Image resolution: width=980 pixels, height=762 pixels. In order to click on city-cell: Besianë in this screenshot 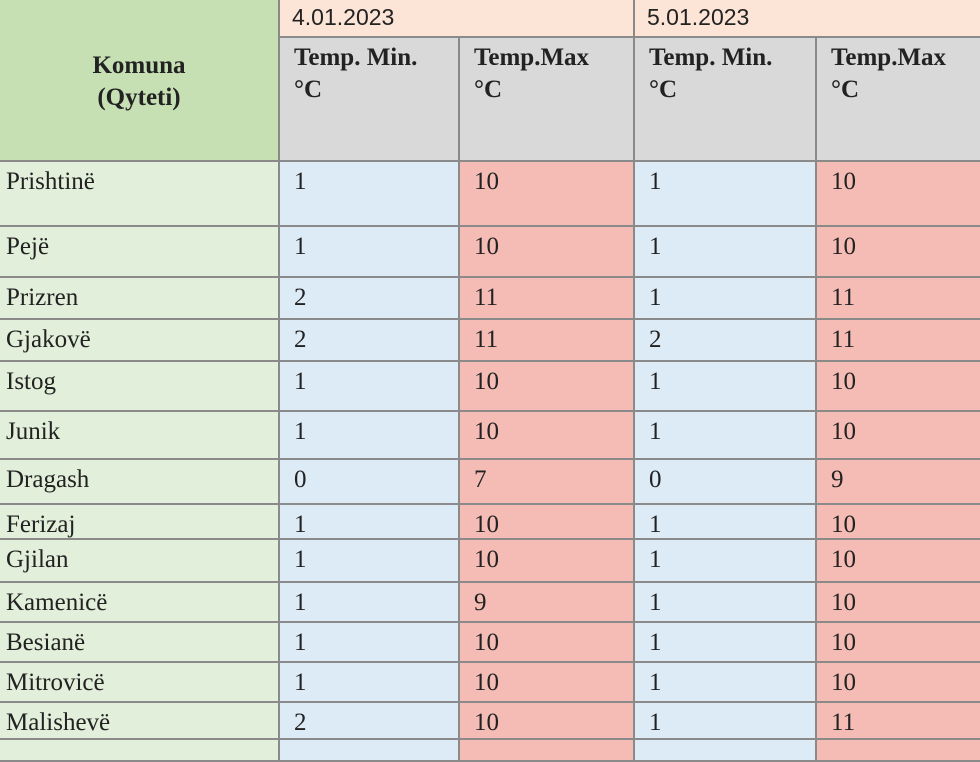, I will do `click(140, 643)`.